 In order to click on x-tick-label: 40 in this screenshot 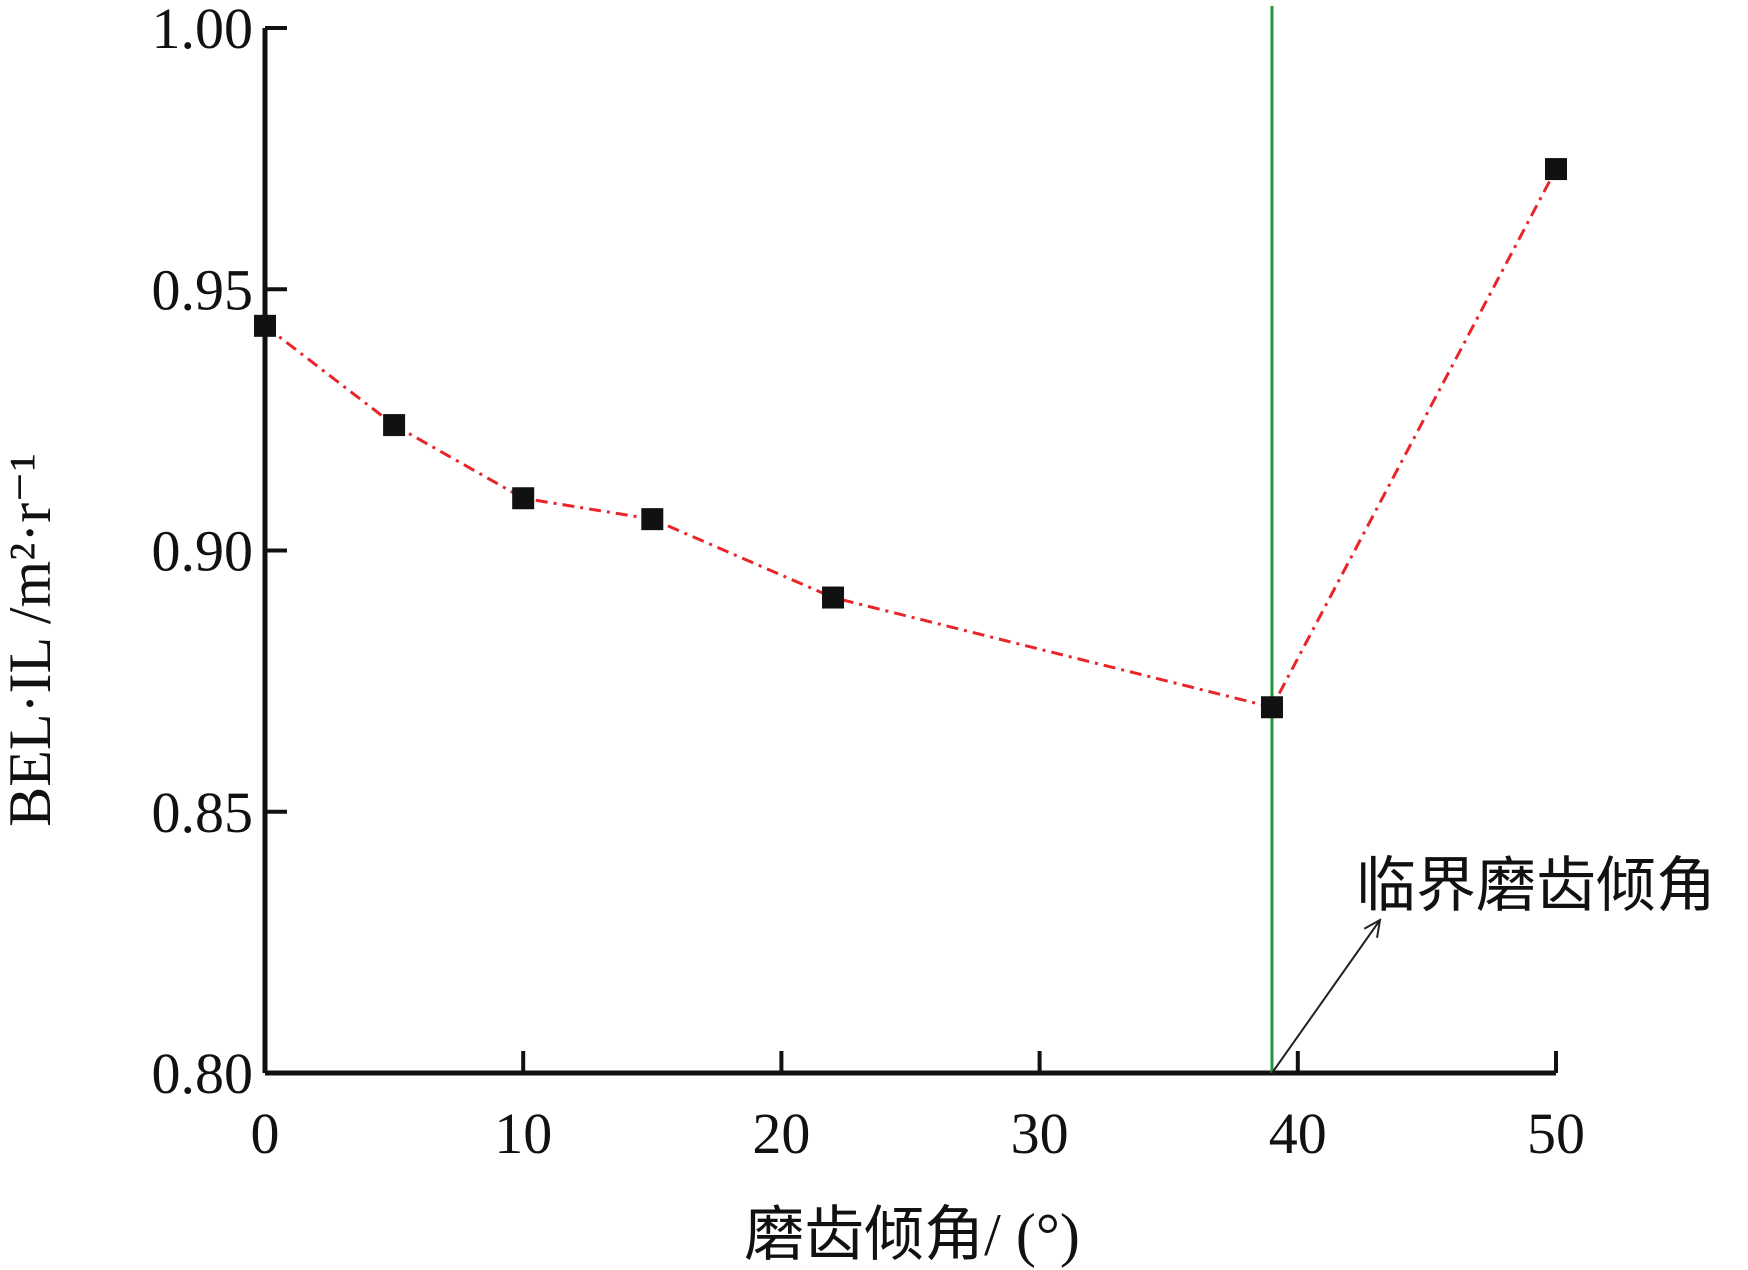, I will do `click(1298, 1133)`.